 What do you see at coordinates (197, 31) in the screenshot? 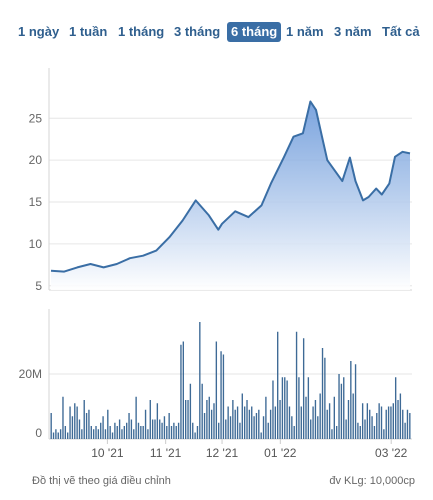
I see `tab-3-thang: 3 tháng` at bounding box center [197, 31].